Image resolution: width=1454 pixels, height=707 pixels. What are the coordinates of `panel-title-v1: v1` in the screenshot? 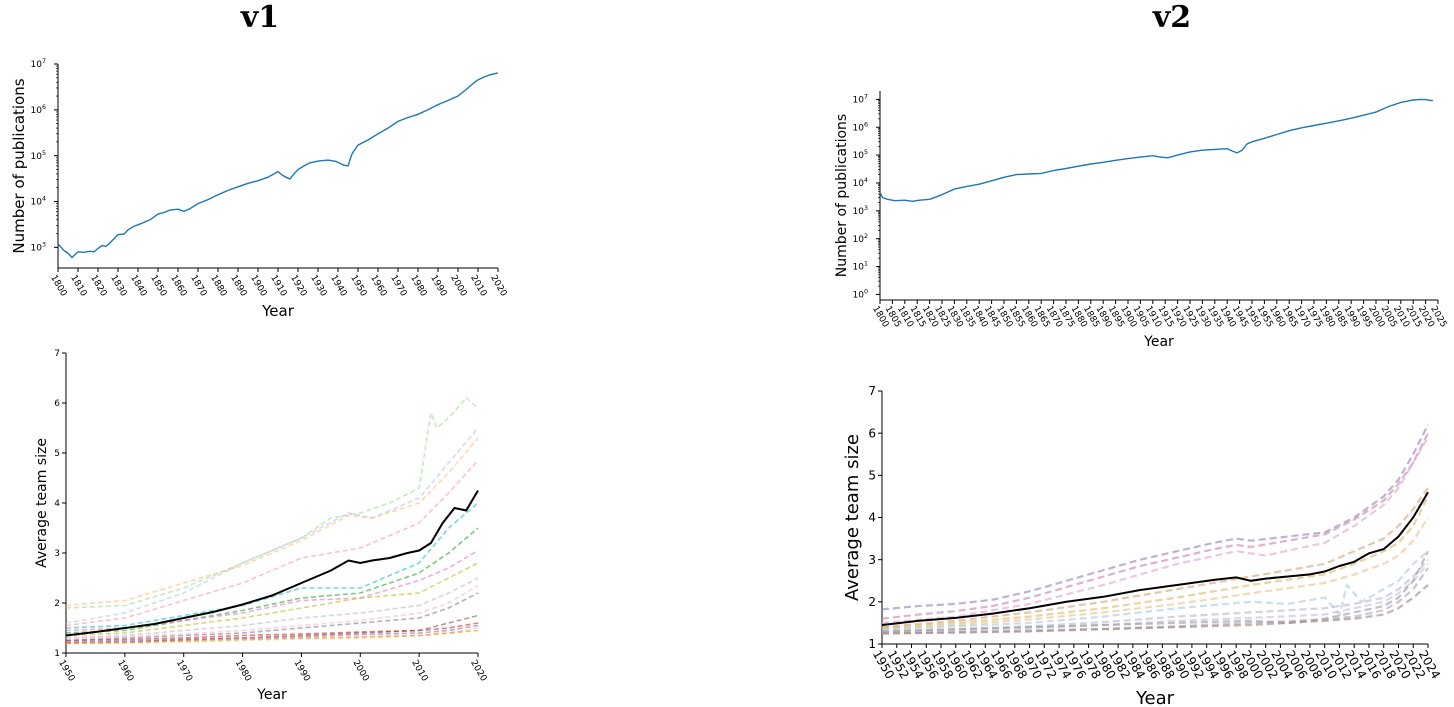 It's located at (260, 17).